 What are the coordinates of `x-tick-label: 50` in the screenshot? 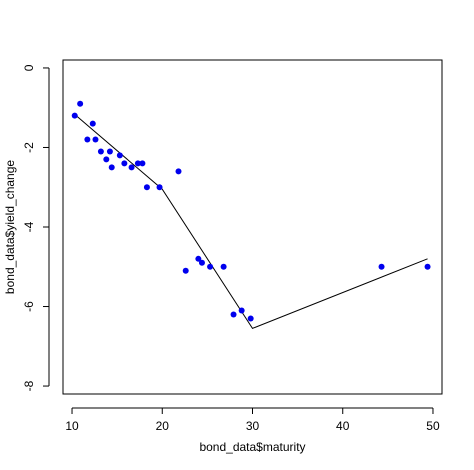 It's located at (433, 426).